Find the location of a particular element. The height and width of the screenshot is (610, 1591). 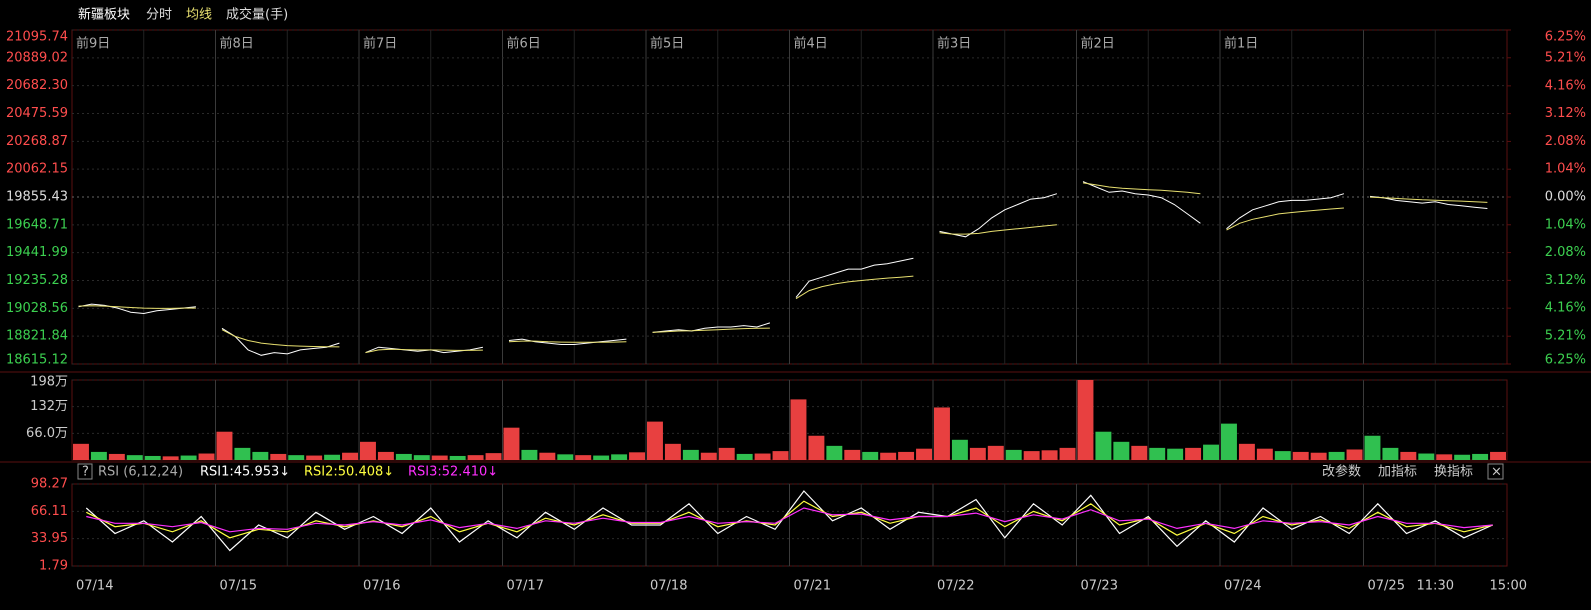

y-tick-label: 19648.71 is located at coordinates (37, 224).